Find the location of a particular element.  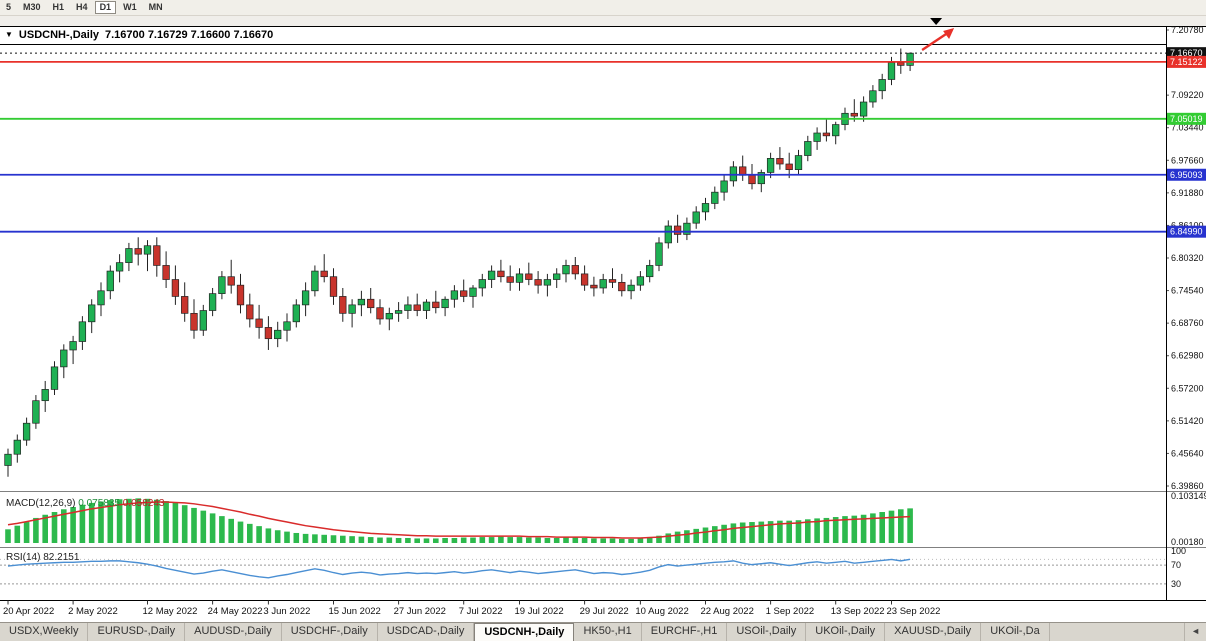

svg-text: 3 Jun 2022 is located at coordinates (286, 611).